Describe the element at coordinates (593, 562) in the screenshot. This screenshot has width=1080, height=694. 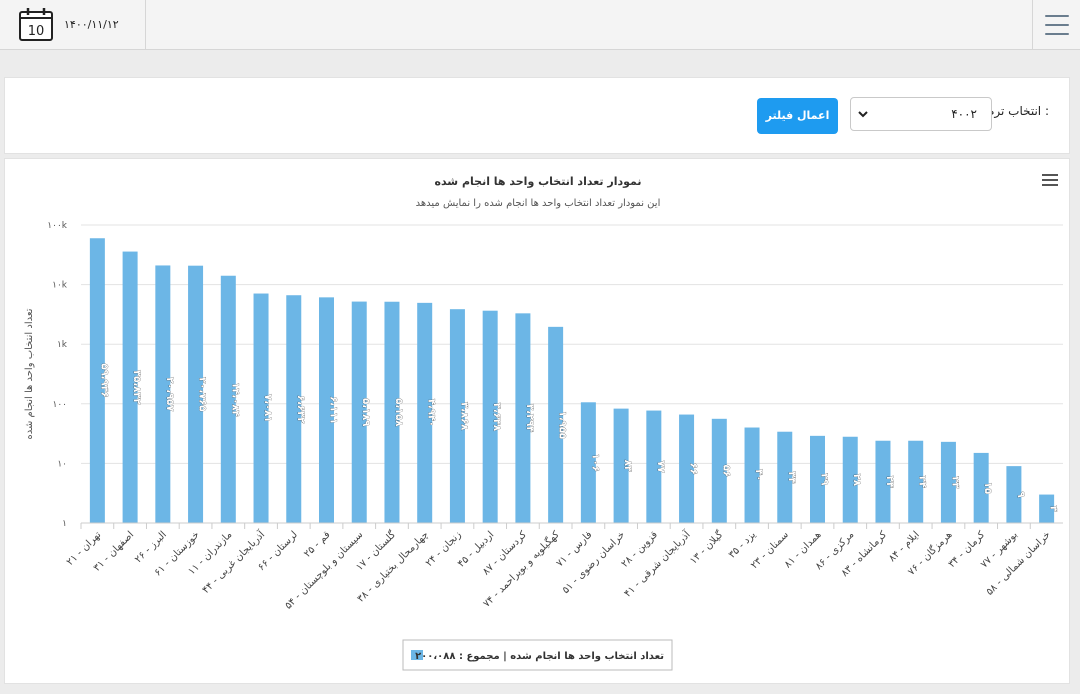
I see `x-category-label: خراسان رضوی - ۵۱` at that location.